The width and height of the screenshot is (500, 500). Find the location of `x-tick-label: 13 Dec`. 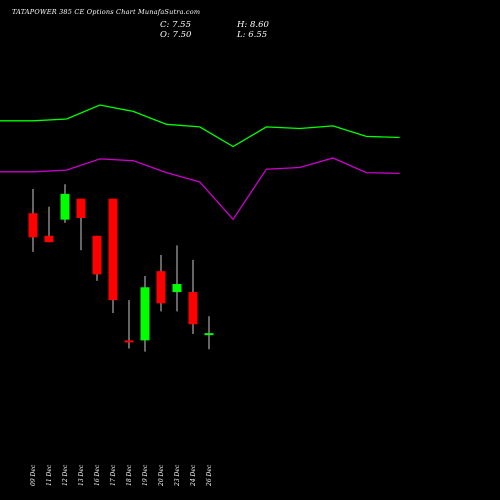

x-tick-label: 13 Dec is located at coordinates (81, 475).